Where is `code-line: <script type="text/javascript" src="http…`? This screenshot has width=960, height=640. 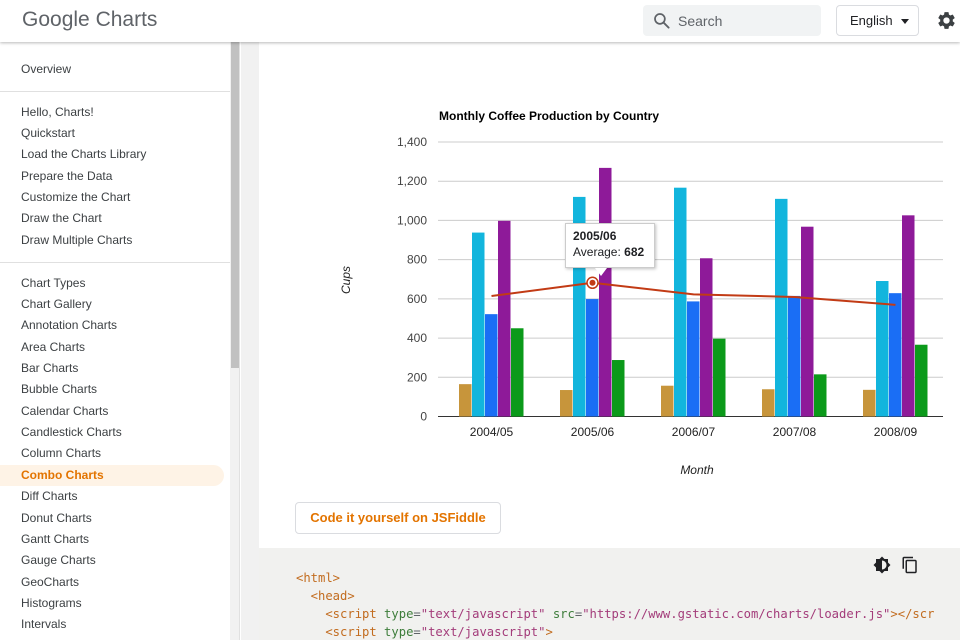 code-line: <script type="text/javascript" src="http… is located at coordinates (615, 614).